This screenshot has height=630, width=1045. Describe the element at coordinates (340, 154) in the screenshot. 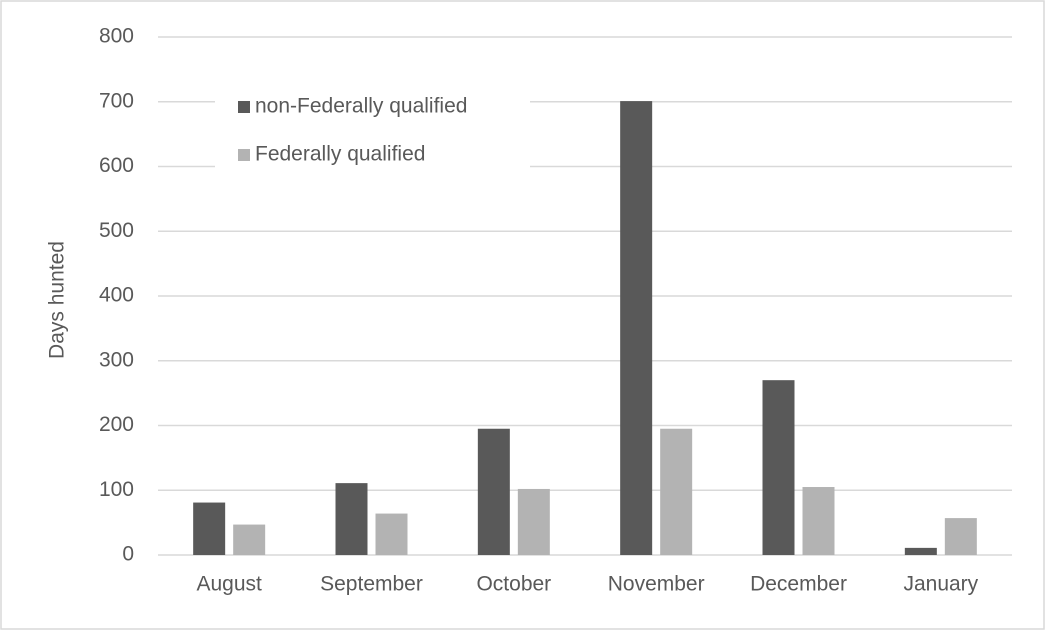

I see `legend-label: Federally qualified` at that location.